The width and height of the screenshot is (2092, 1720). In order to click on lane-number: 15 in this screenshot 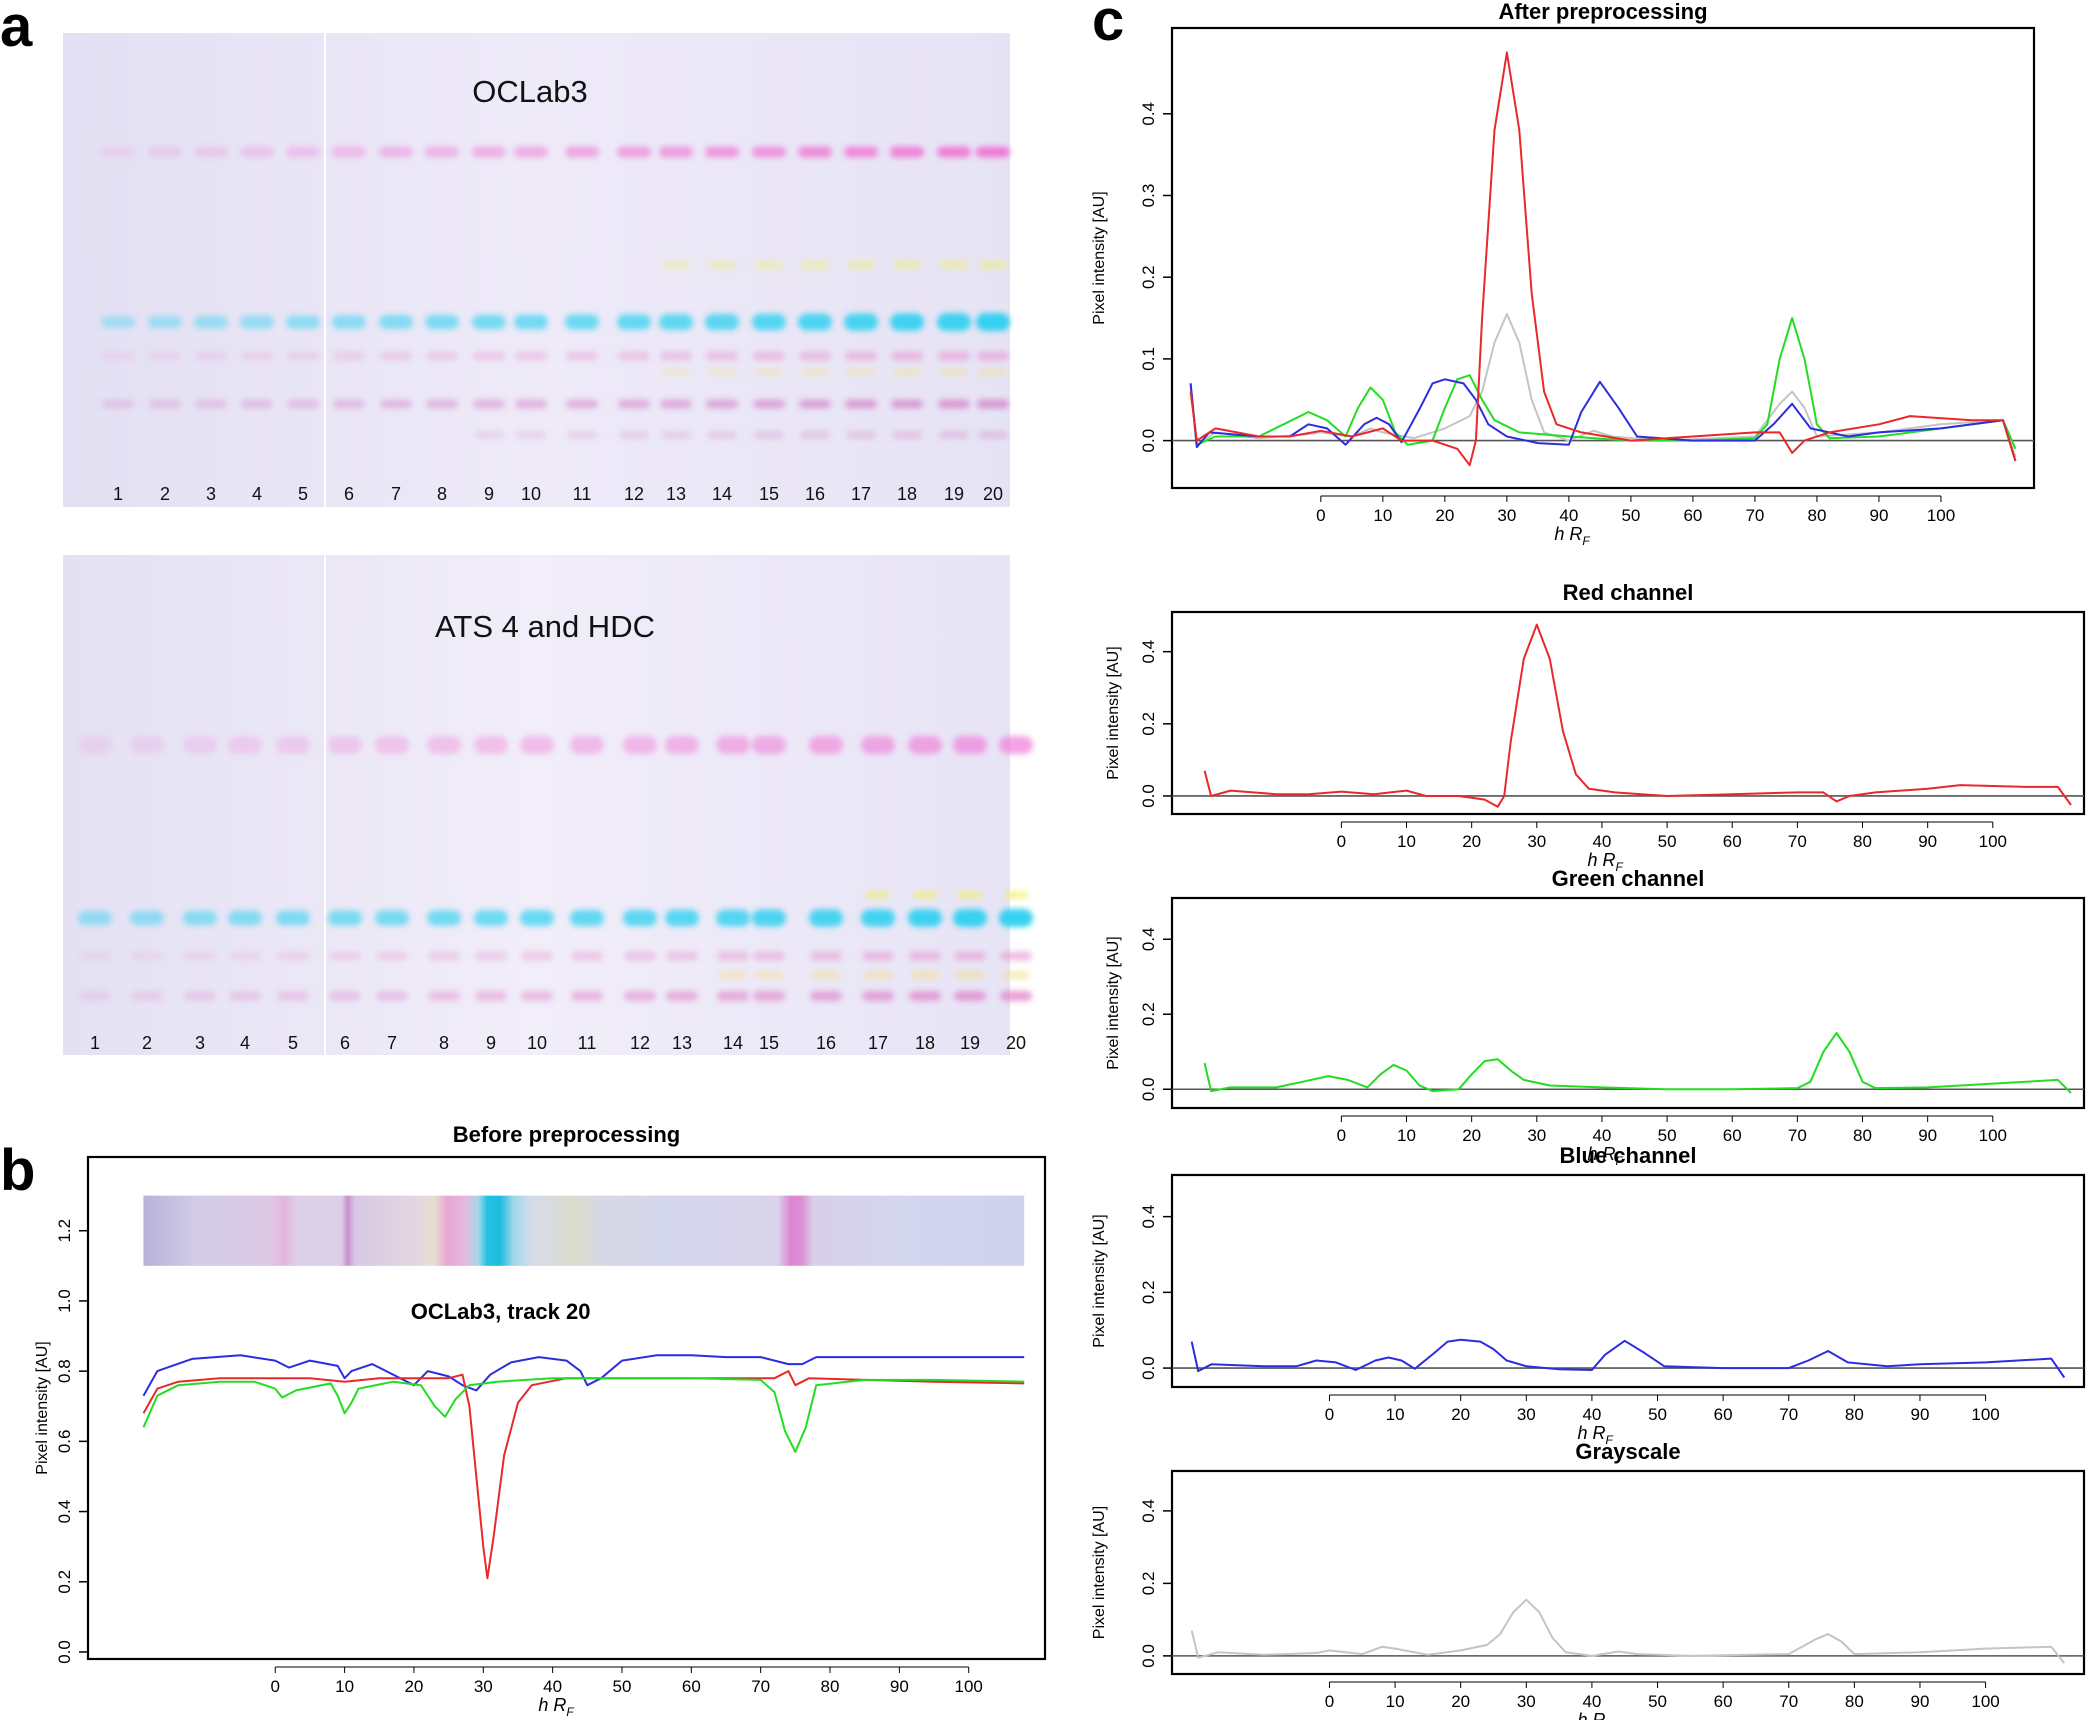, I will do `click(769, 494)`.